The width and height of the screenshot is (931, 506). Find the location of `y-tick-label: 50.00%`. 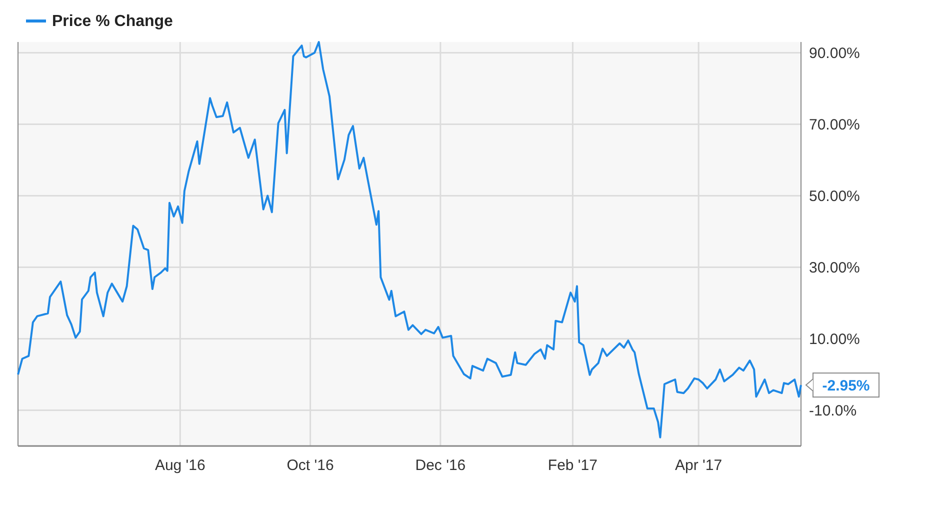

y-tick-label: 50.00% is located at coordinates (834, 196).